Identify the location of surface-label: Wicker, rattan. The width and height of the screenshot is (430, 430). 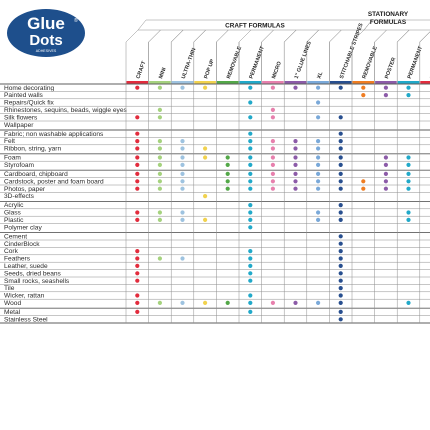
(24, 296).